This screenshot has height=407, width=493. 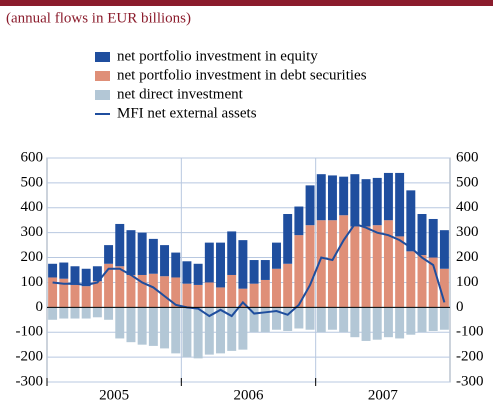 What do you see at coordinates (467, 207) in the screenshot?
I see `y2-tick-label: 400` at bounding box center [467, 207].